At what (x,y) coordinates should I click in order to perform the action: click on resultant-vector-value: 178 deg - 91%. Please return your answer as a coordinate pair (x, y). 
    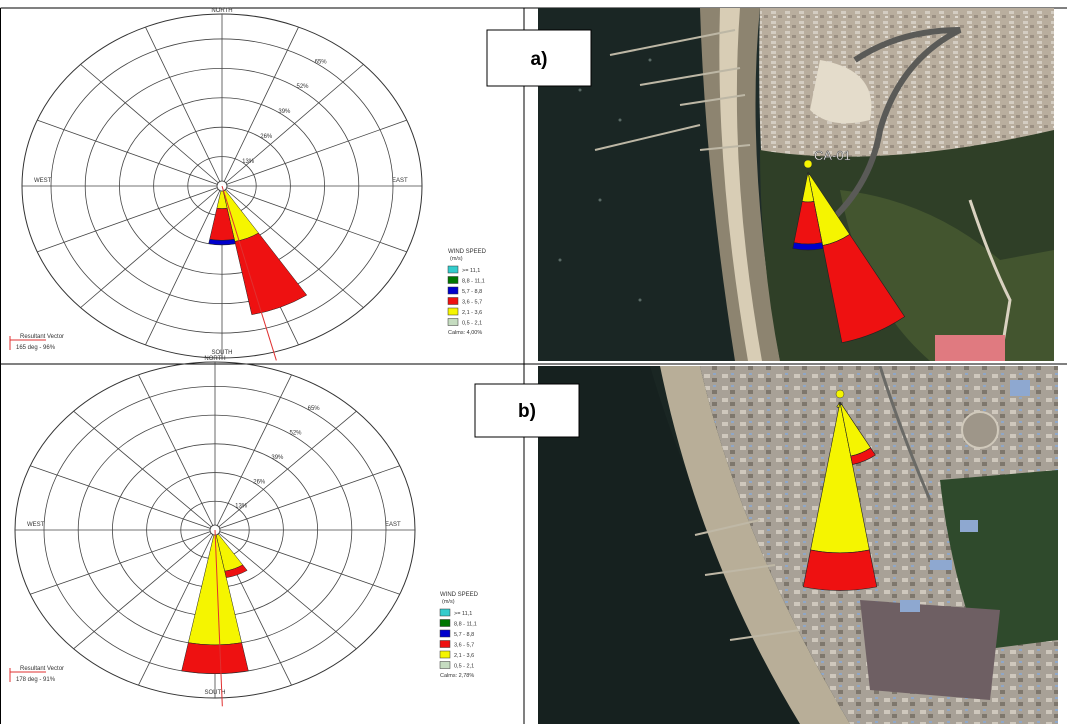
    Looking at the image, I should click on (36, 680).